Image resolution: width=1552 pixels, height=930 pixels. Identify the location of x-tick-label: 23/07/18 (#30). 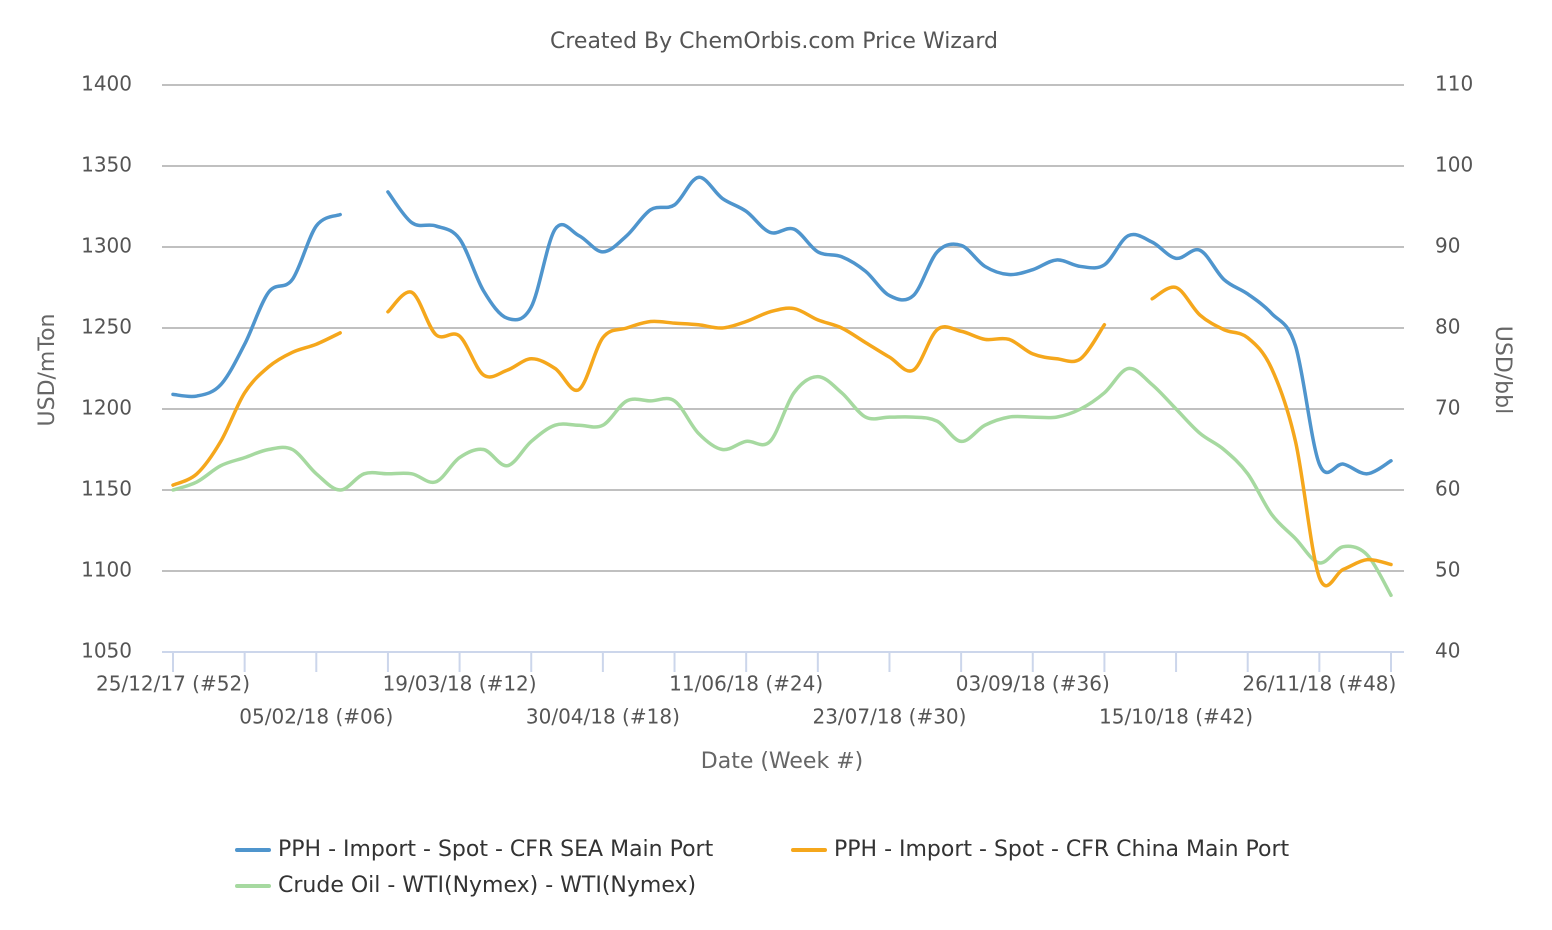
(889, 717).